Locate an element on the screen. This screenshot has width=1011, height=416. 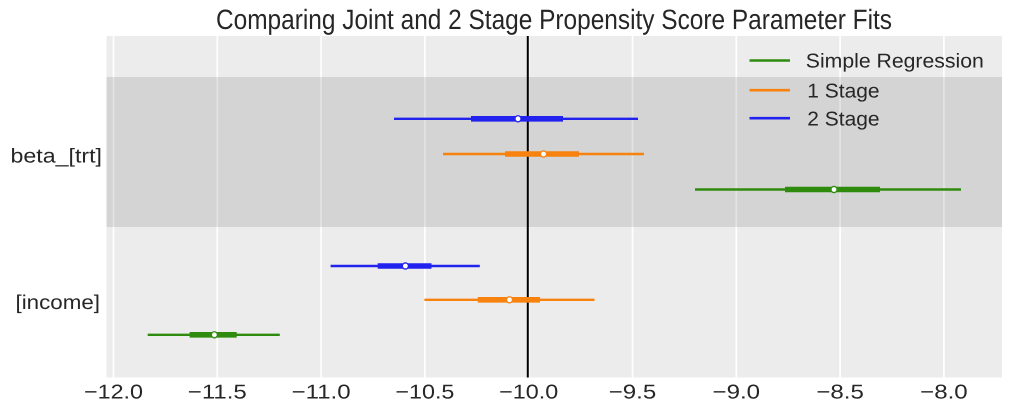
svg-text: Simple Regression is located at coordinates (895, 62).